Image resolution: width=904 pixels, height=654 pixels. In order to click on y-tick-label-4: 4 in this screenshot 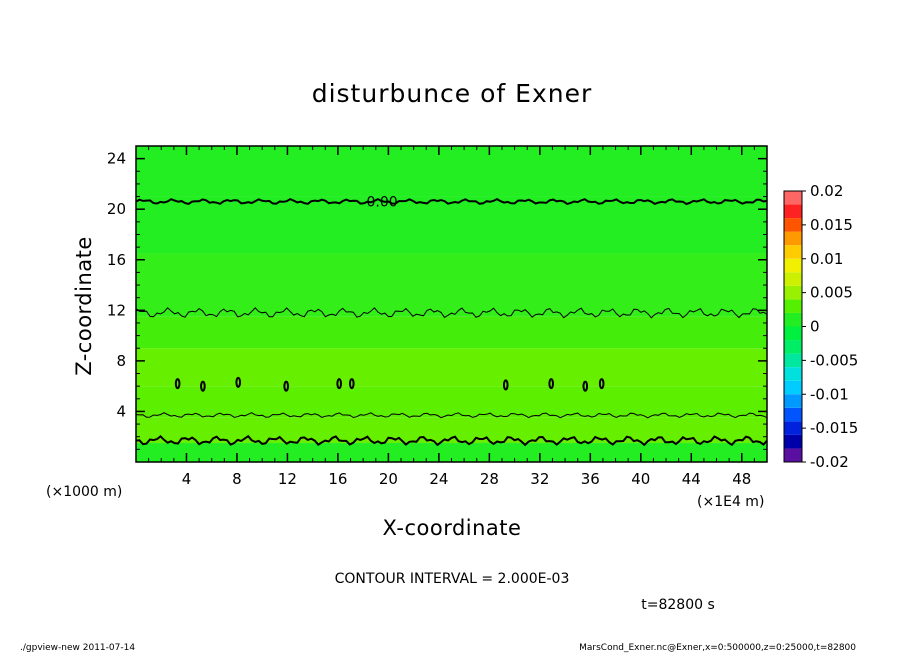, I will do `click(121, 411)`.